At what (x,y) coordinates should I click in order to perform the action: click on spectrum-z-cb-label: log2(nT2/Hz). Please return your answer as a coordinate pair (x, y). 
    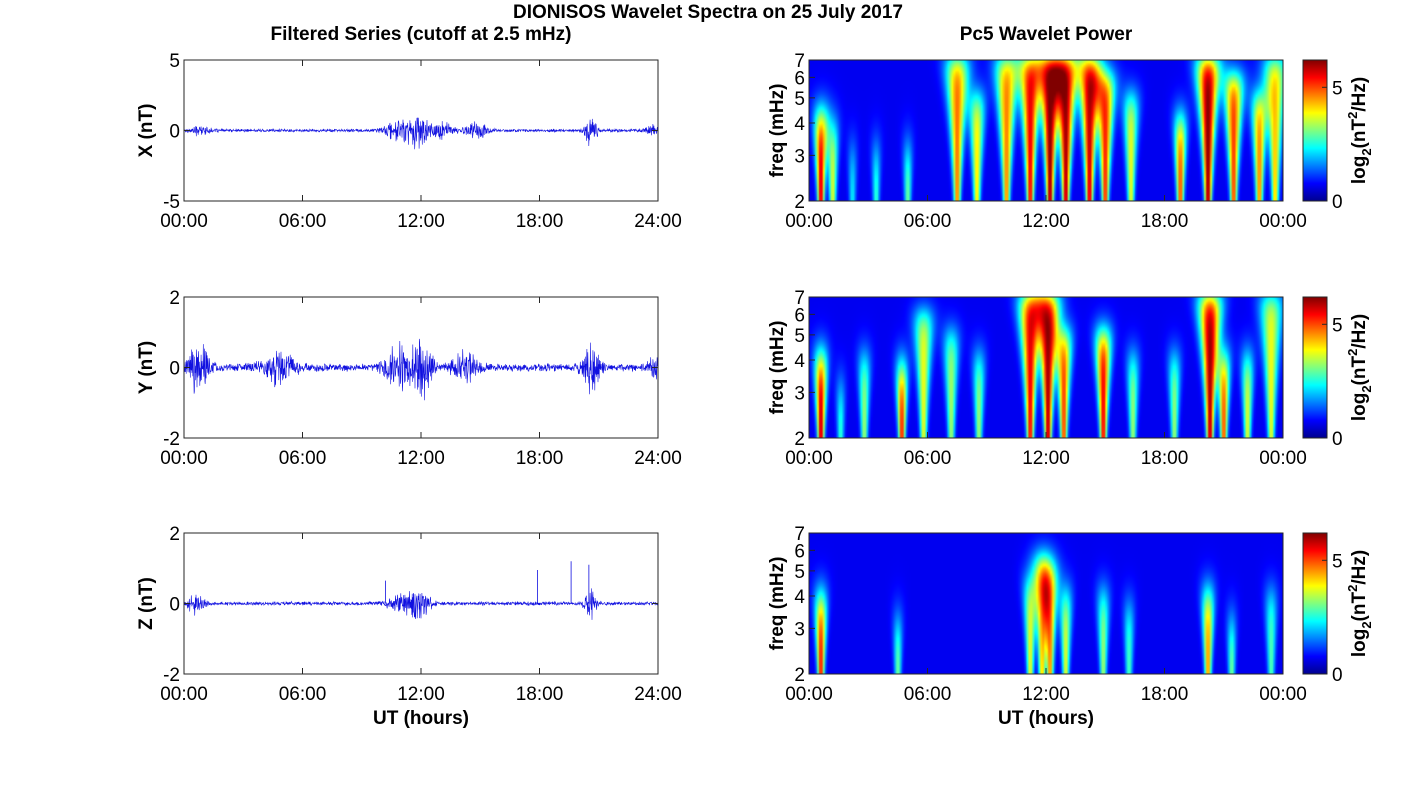
    Looking at the image, I should click on (1359, 603).